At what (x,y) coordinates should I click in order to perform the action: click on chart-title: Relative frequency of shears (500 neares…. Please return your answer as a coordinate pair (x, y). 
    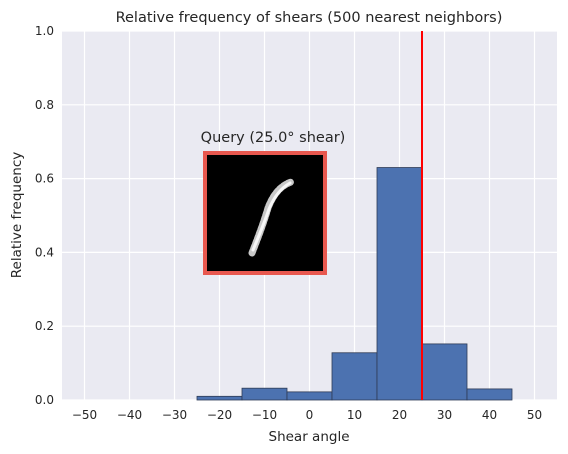
    Looking at the image, I should click on (309, 18).